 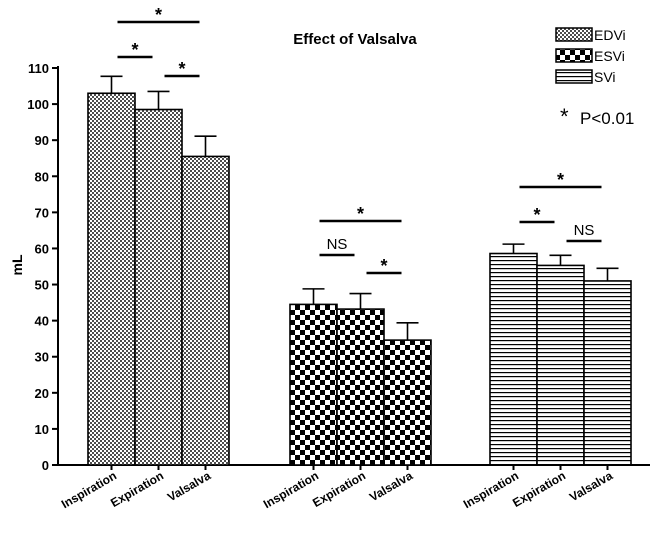 What do you see at coordinates (45, 465) in the screenshot?
I see `y-tick-label: 0` at bounding box center [45, 465].